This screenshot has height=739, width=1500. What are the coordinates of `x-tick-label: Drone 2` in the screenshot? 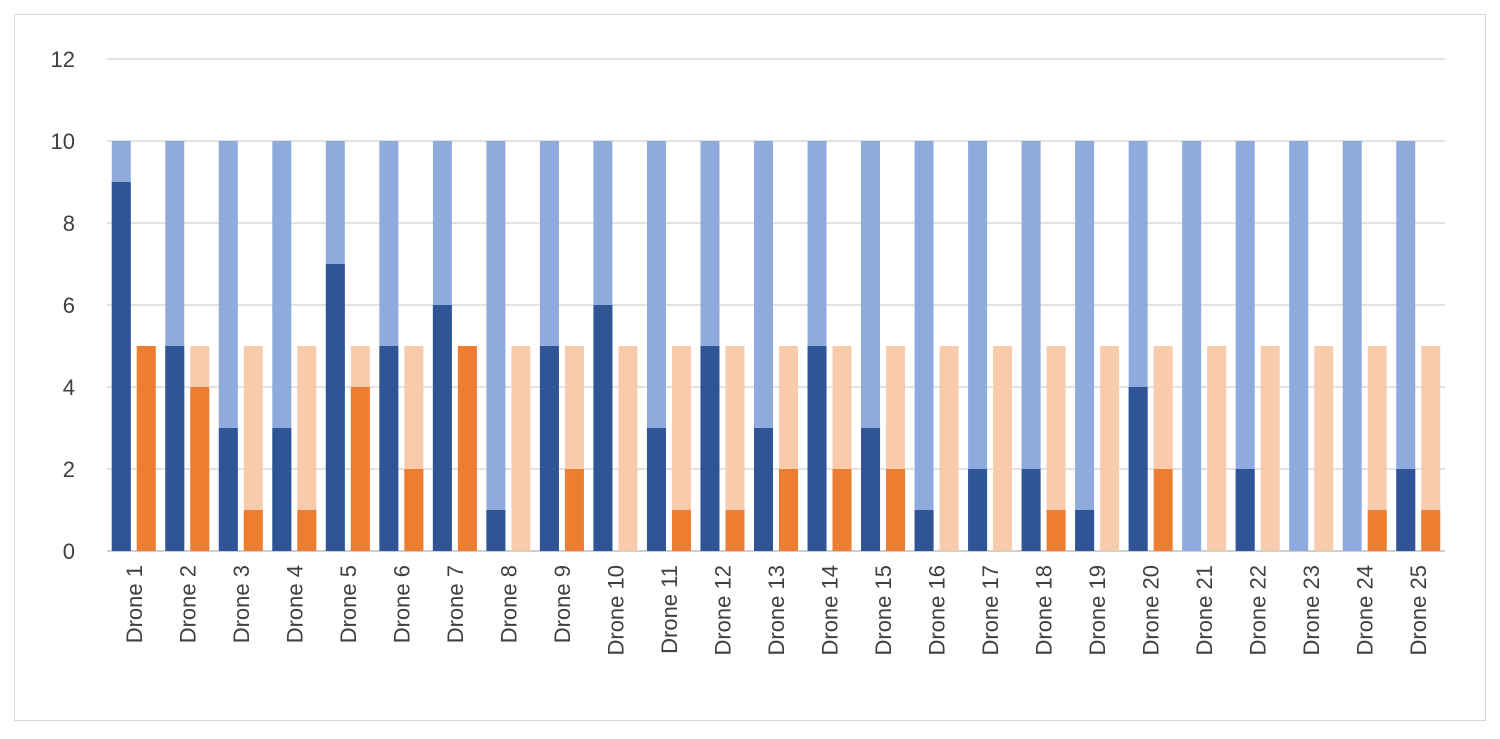 It's located at (187, 604).